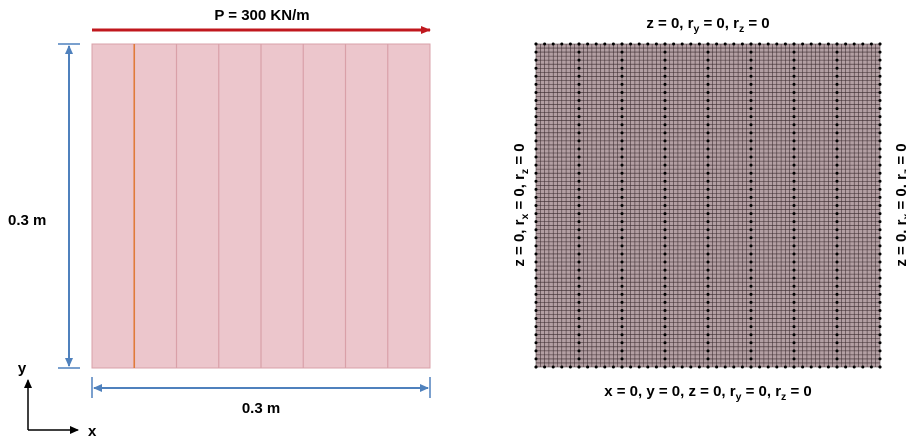 This screenshot has width=906, height=438. I want to click on height-label: 0.3 m, so click(27, 220).